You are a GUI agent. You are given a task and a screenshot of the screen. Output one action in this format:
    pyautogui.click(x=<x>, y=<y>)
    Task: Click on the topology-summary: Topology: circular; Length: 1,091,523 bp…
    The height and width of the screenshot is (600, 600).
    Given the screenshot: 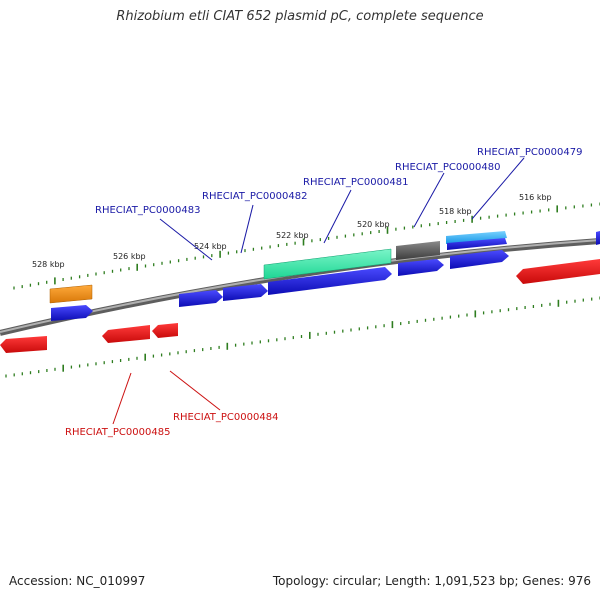 What is the action you would take?
    pyautogui.click(x=431, y=581)
    